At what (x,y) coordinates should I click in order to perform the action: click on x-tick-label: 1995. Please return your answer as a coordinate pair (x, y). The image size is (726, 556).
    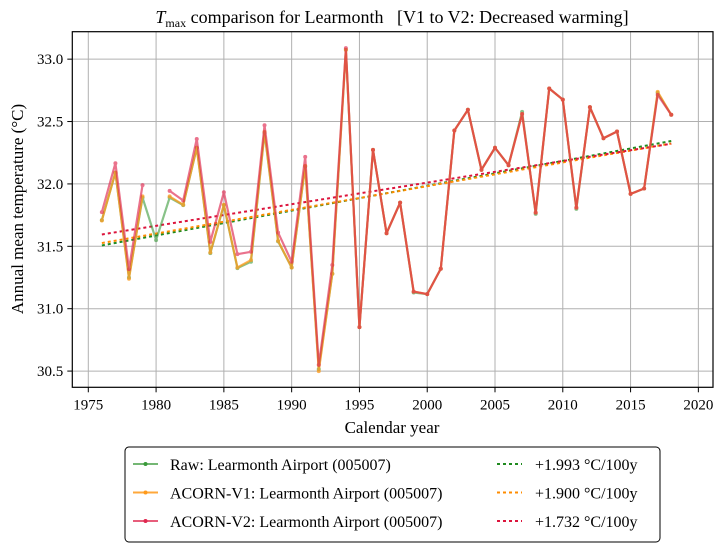
    Looking at the image, I should click on (359, 405).